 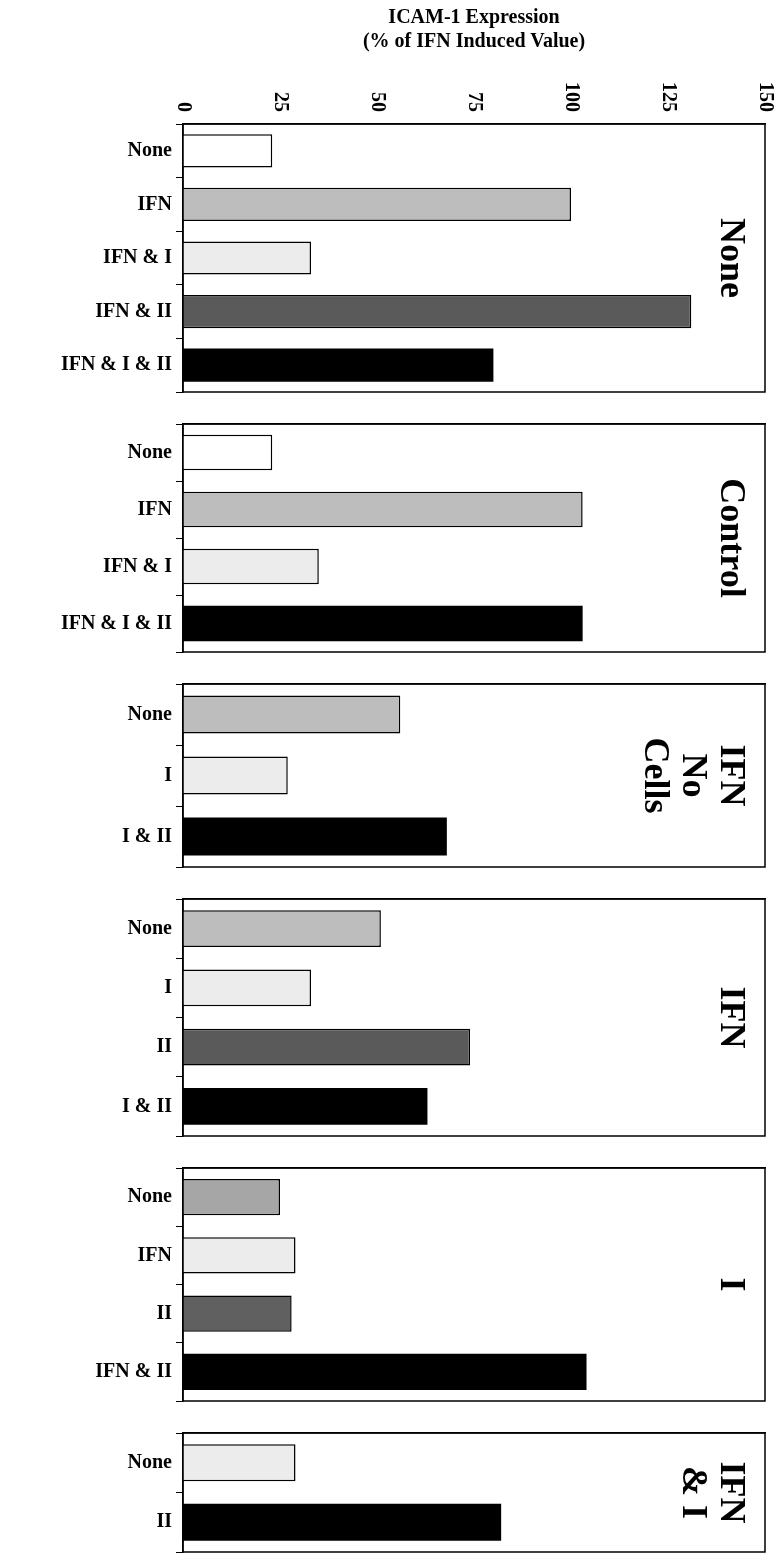 I want to click on x-tick-label: 0, so click(x=184, y=107).